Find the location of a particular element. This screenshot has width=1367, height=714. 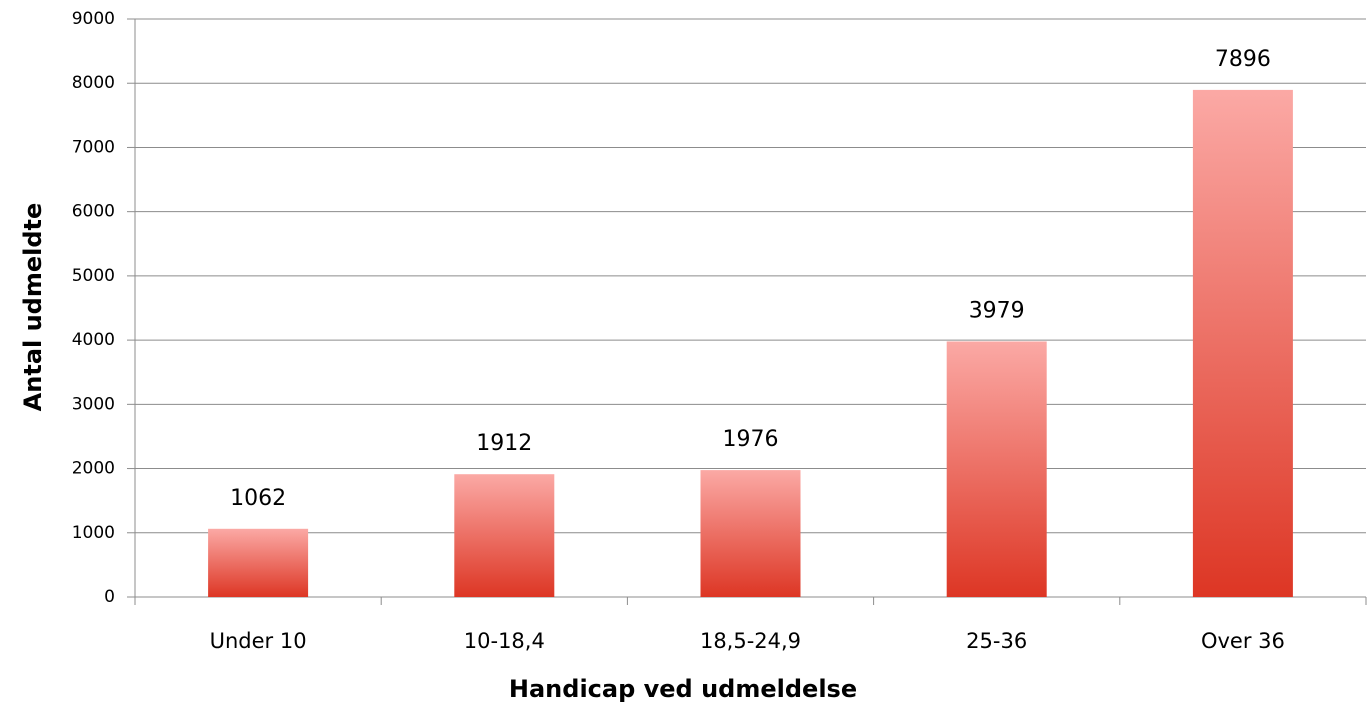

x-tick-label: 18,5-24,9 is located at coordinates (750, 641).